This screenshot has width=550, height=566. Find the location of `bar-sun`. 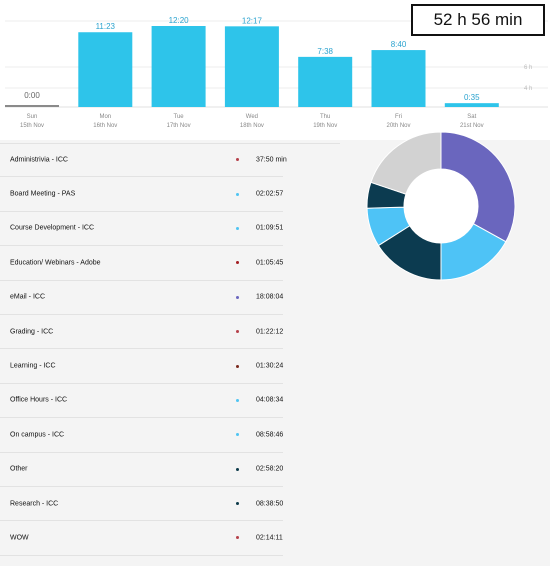

bar-sun is located at coordinates (32, 106).